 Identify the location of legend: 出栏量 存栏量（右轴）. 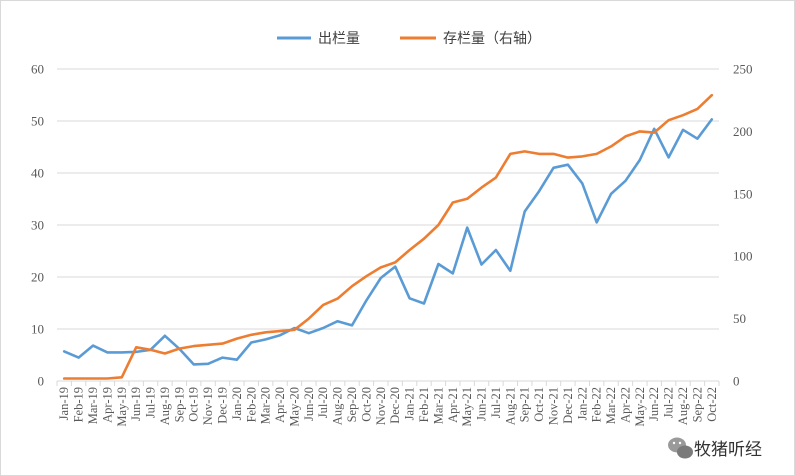
(409, 39).